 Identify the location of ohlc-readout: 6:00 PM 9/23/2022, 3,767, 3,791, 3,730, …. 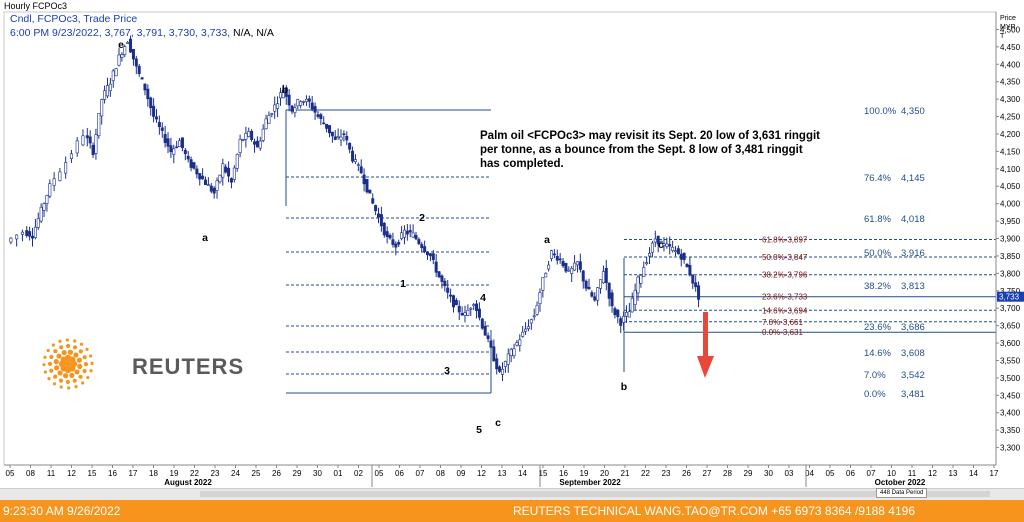
(142, 33).